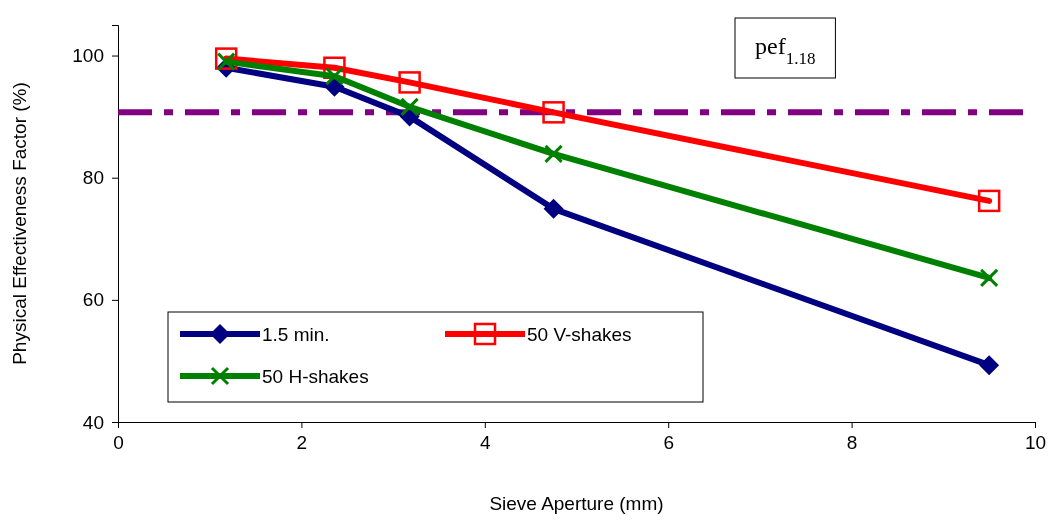 The width and height of the screenshot is (1050, 522). What do you see at coordinates (486, 443) in the screenshot?
I see `x-tick-label: 4` at bounding box center [486, 443].